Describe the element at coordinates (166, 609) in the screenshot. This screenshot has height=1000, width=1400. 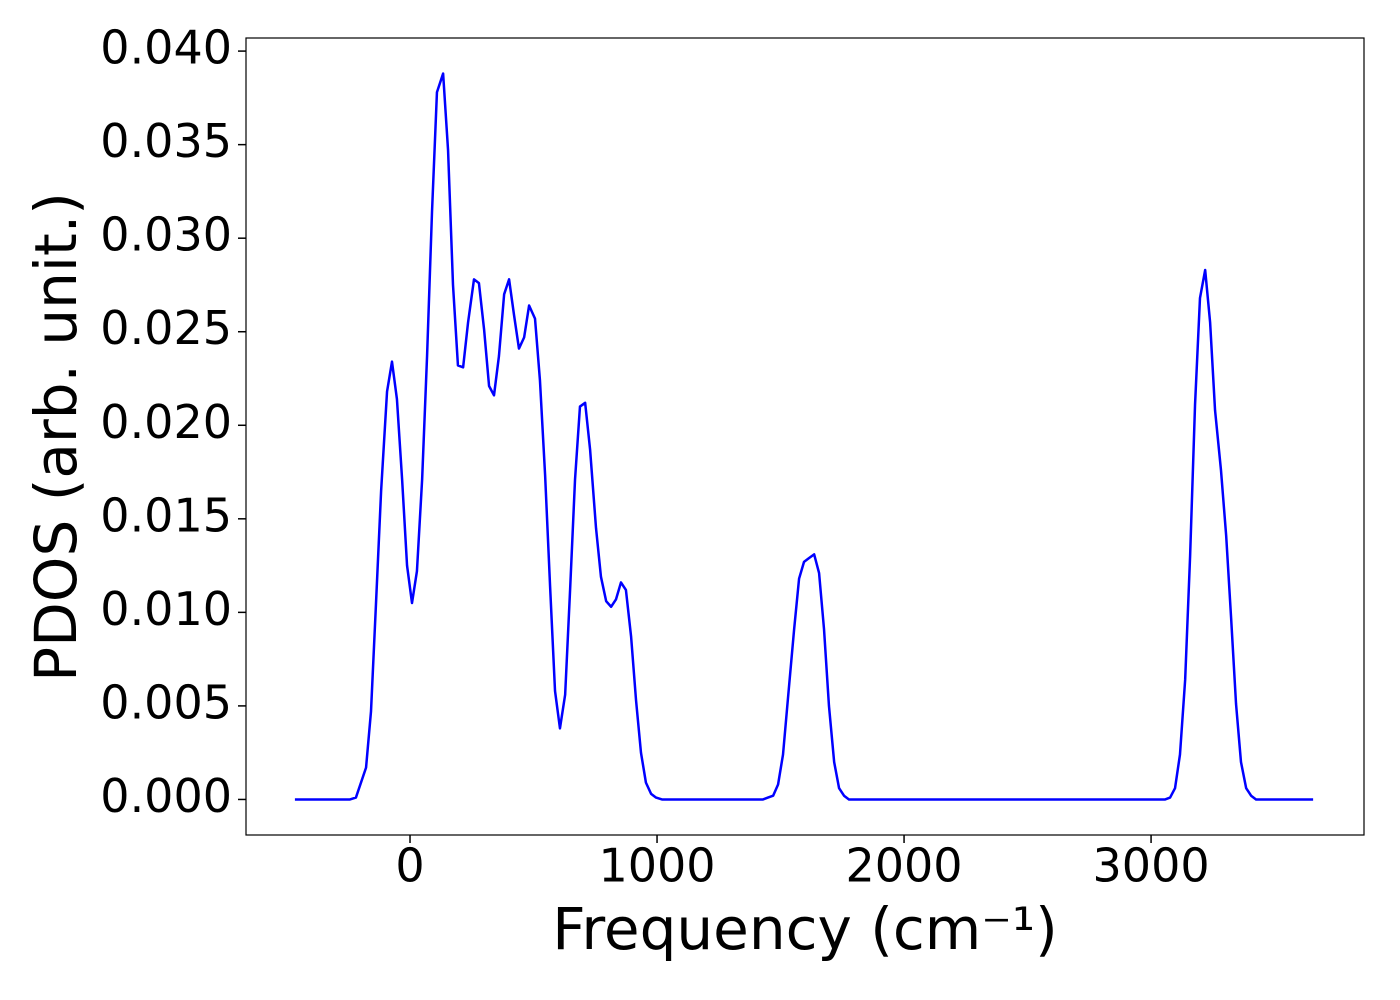
I see `y-tick-label: 0.010` at that location.